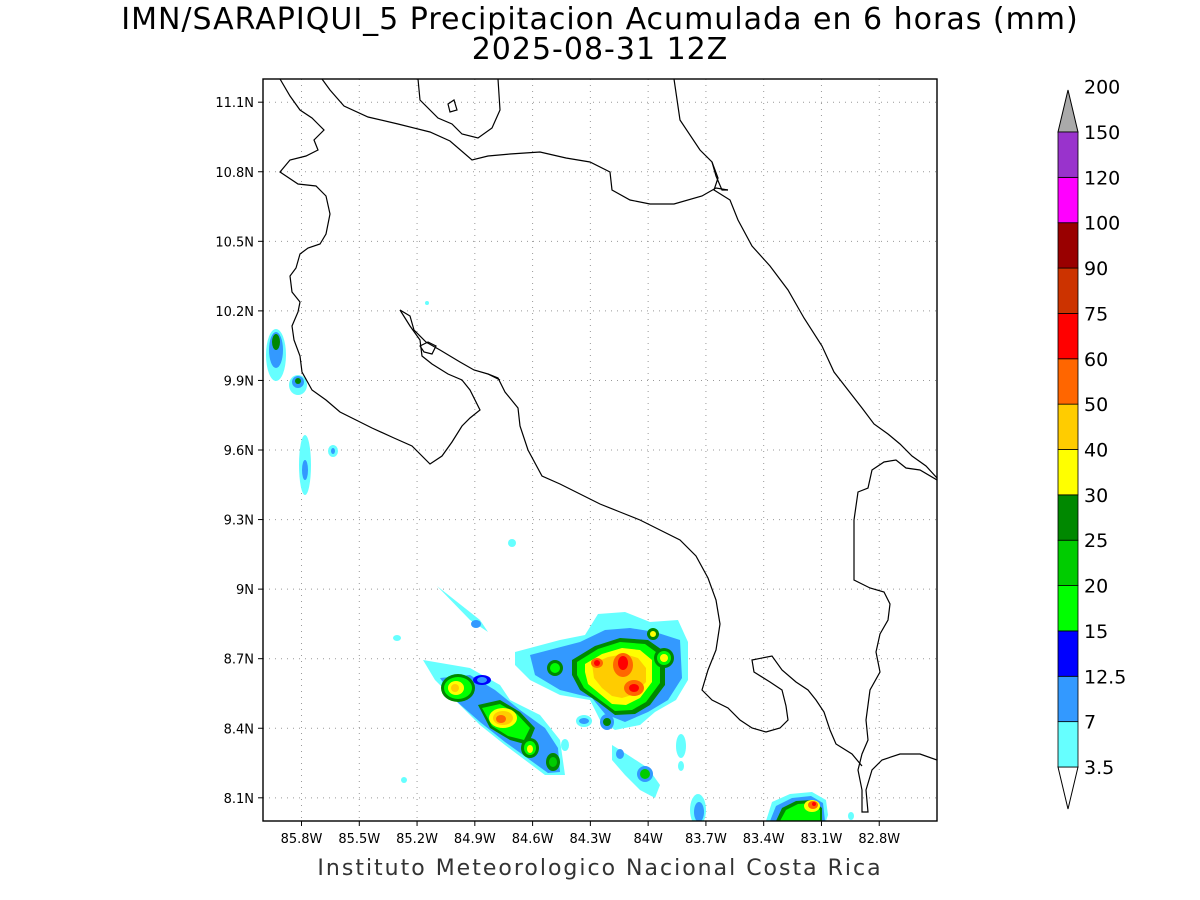 Image resolution: width=1200 pixels, height=900 pixels. What do you see at coordinates (822, 839) in the screenshot?
I see `lon-tick-label: 83.1W` at bounding box center [822, 839].